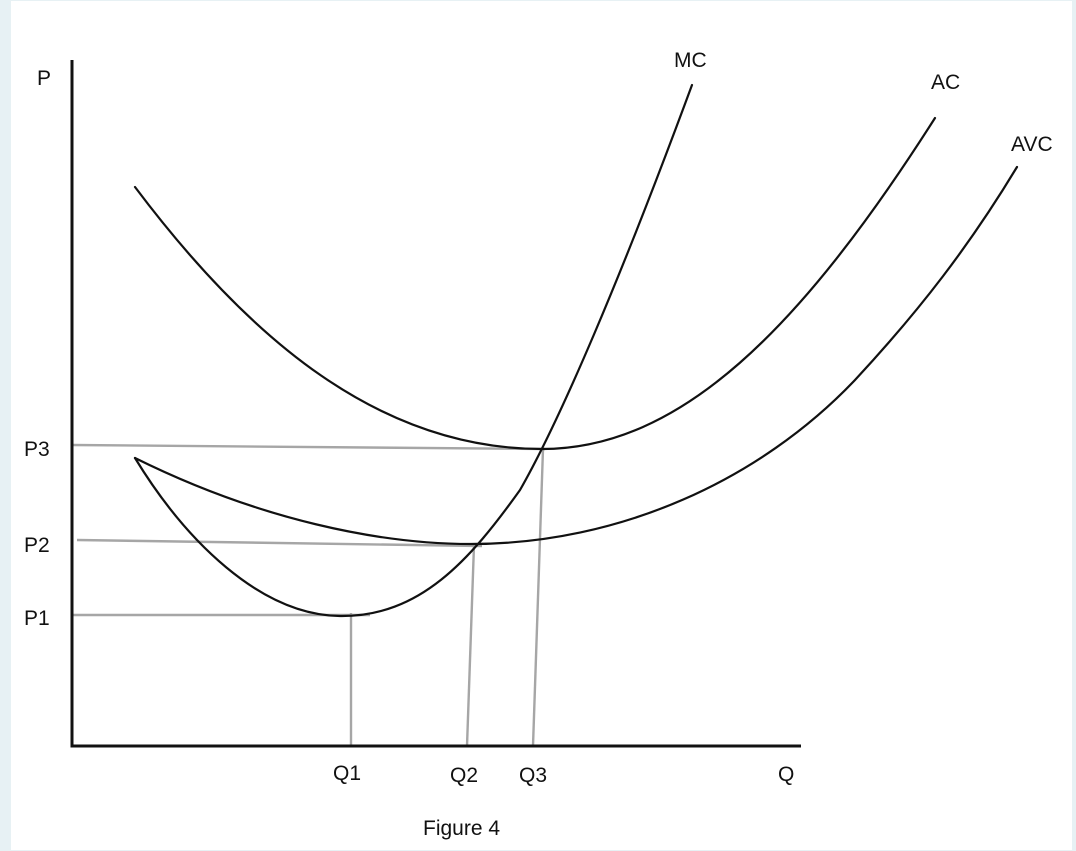  What do you see at coordinates (347, 773) in the screenshot?
I see `q1-label: Q1` at bounding box center [347, 773].